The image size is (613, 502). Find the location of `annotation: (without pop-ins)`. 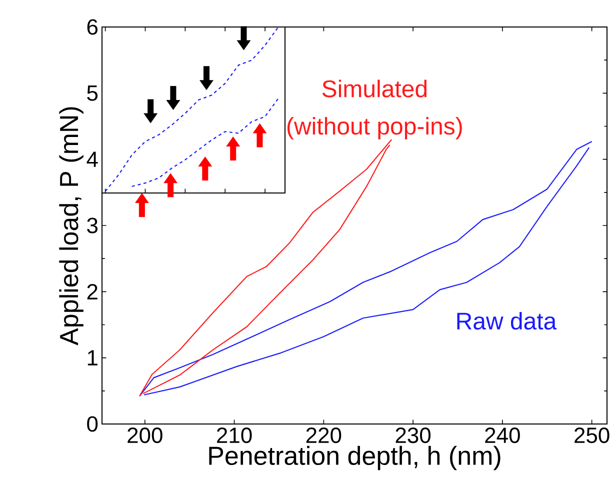

annotation: (without pop-ins) is located at coordinates (374, 128).